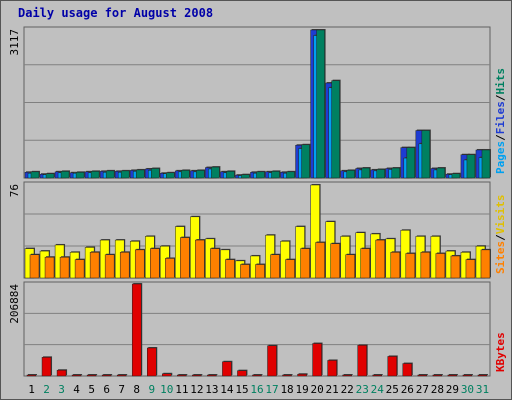  I want to click on x-tick-label: 31, so click(482, 389).